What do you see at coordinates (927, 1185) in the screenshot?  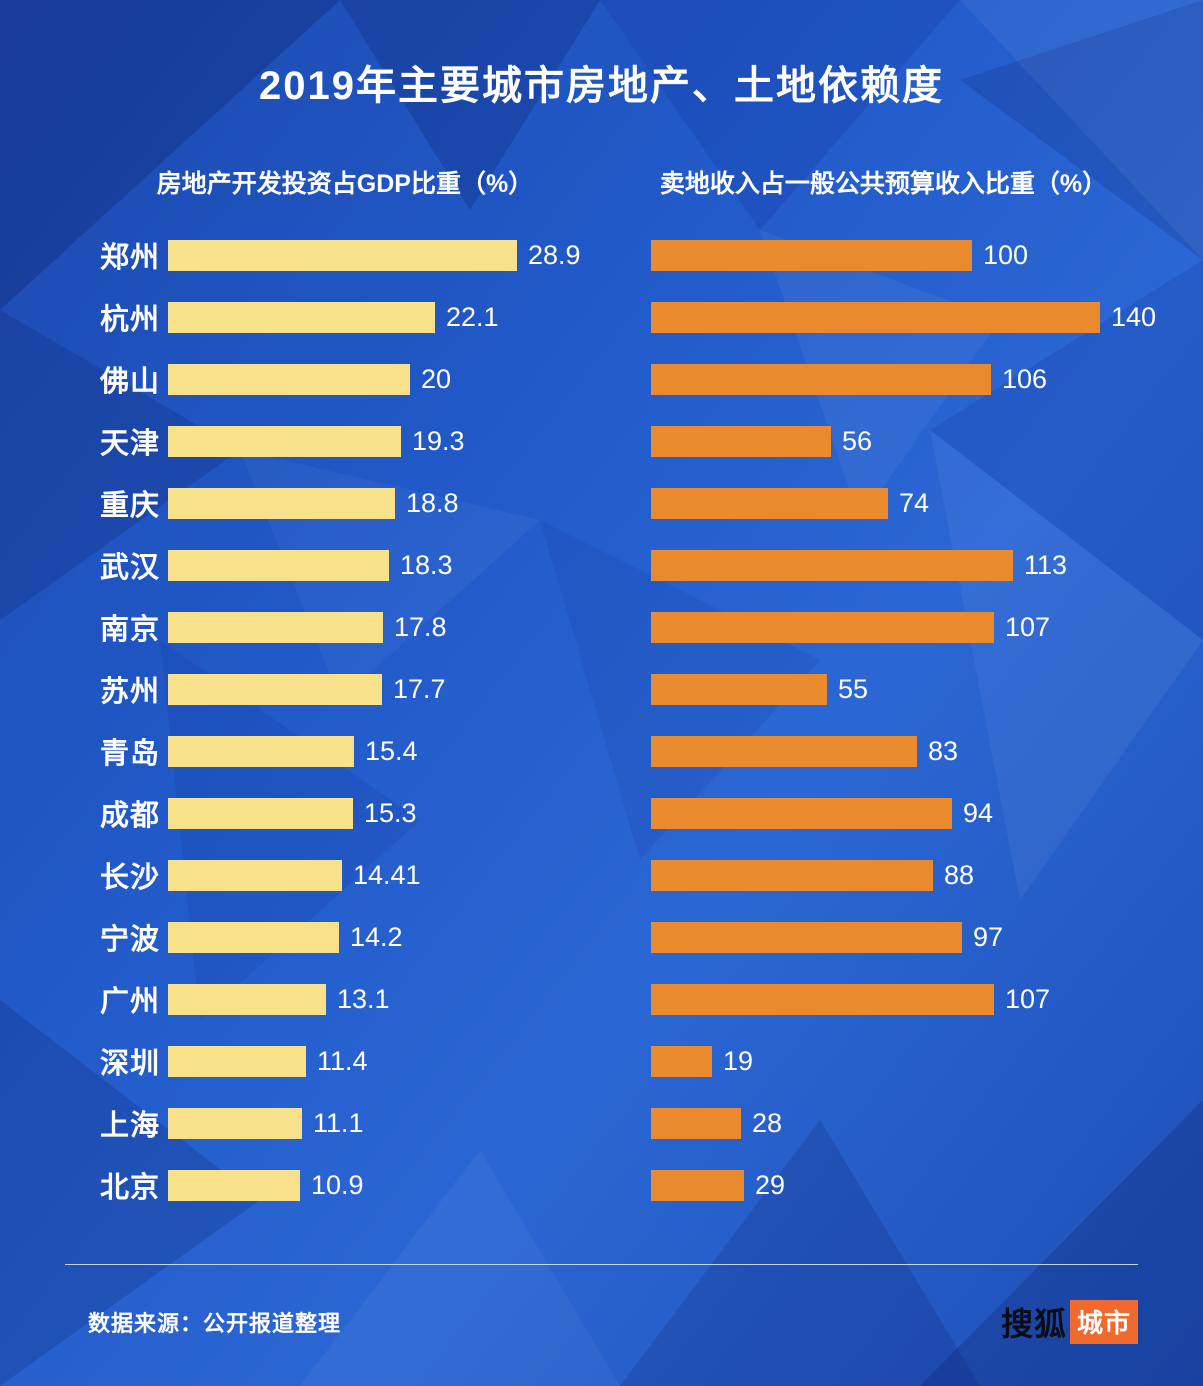 I see `land-cell: 29` at bounding box center [927, 1185].